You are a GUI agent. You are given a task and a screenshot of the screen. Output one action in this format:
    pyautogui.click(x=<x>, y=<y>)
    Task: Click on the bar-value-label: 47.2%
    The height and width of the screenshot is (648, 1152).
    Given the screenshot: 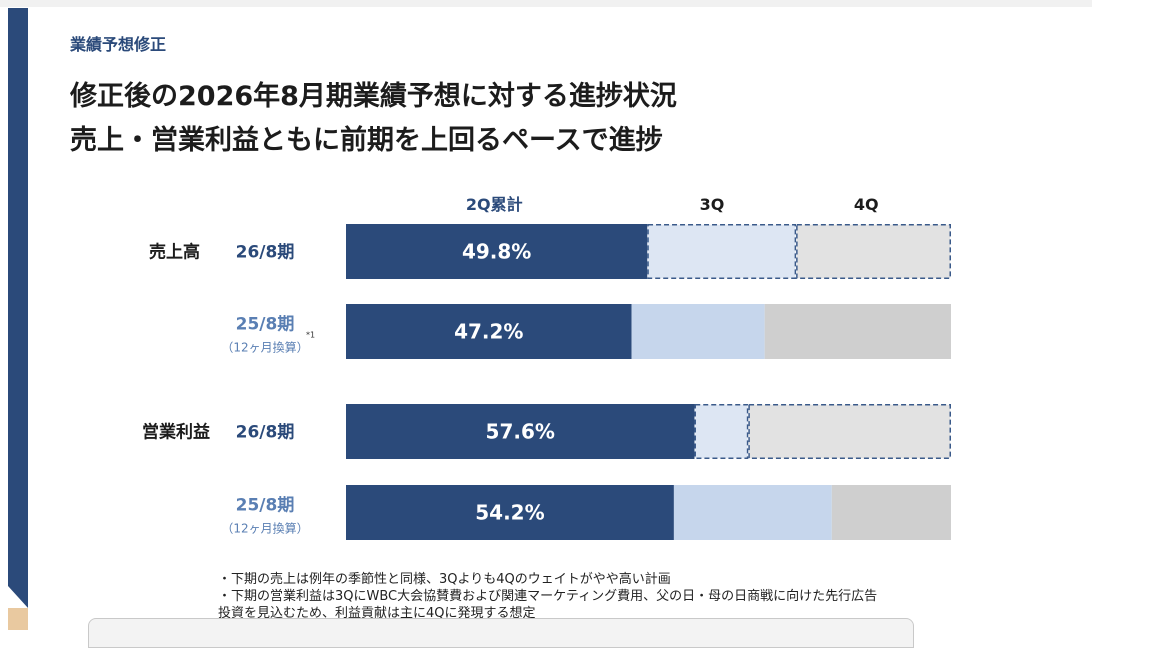 What is the action you would take?
    pyautogui.click(x=488, y=332)
    